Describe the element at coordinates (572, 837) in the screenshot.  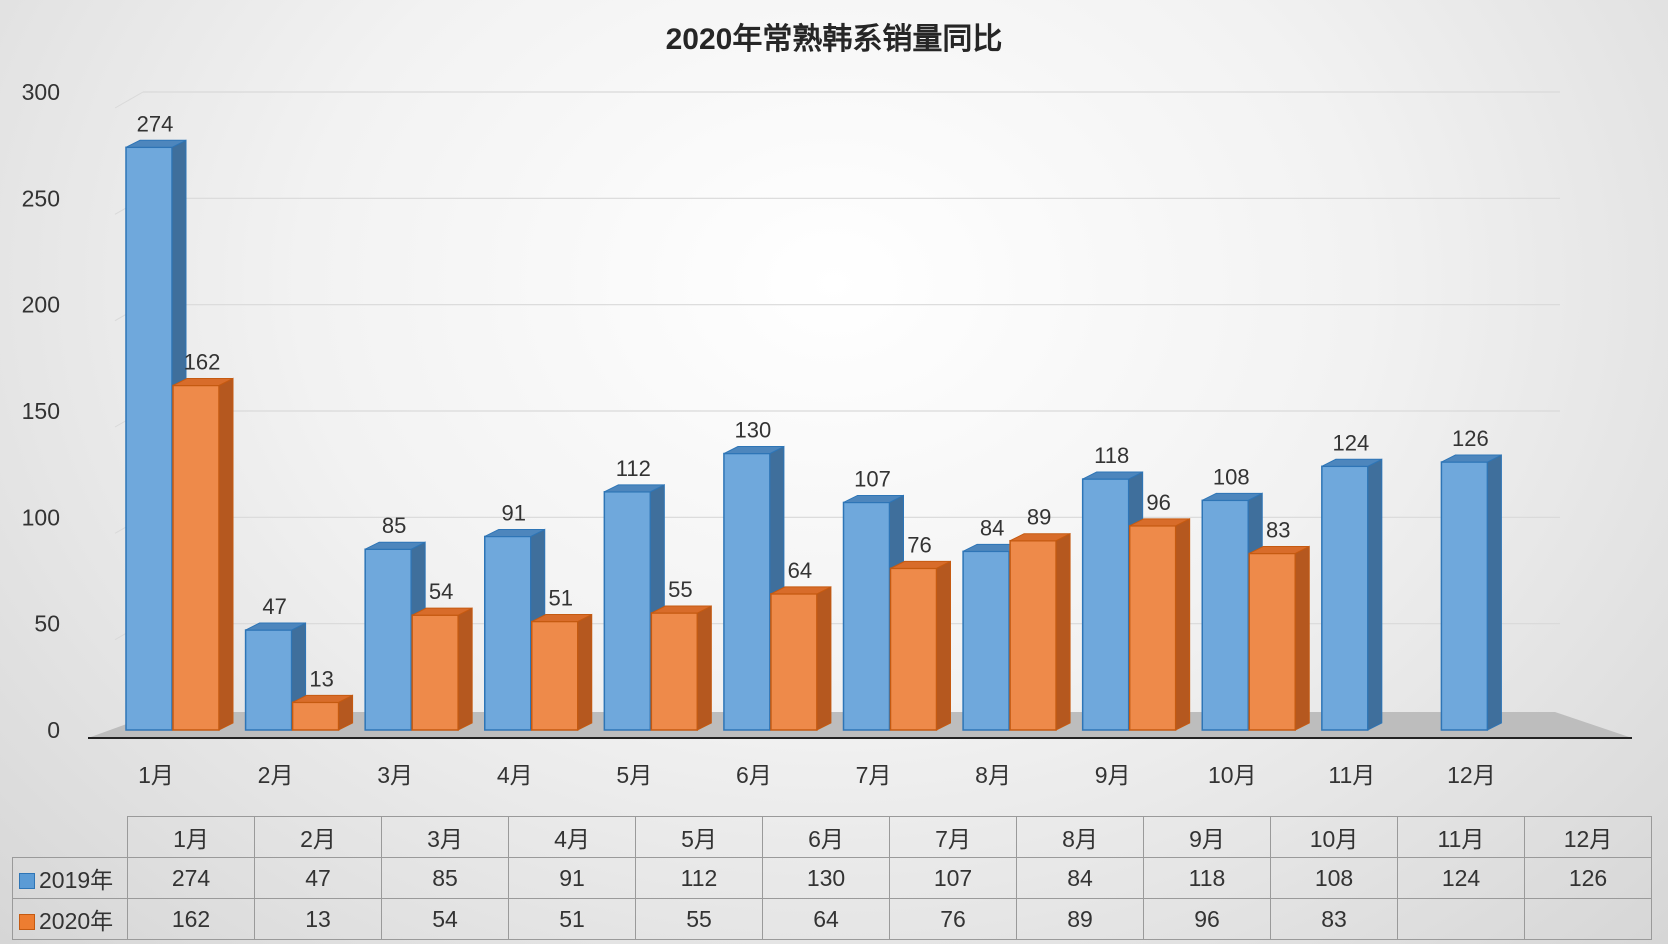
I see `table-header-cell: 4月` at that location.